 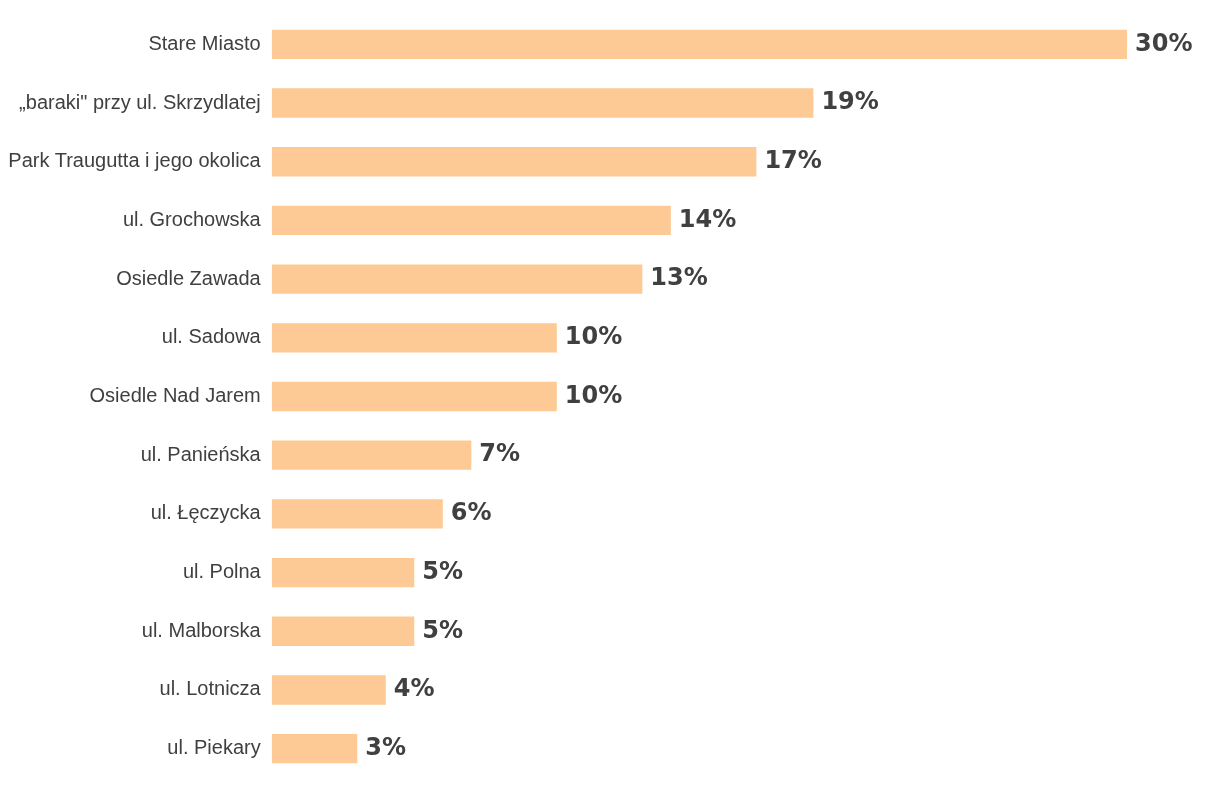 What do you see at coordinates (140, 101) in the screenshot?
I see `y-tick-label: „baraki" przy ul. Skrzydlatej` at bounding box center [140, 101].